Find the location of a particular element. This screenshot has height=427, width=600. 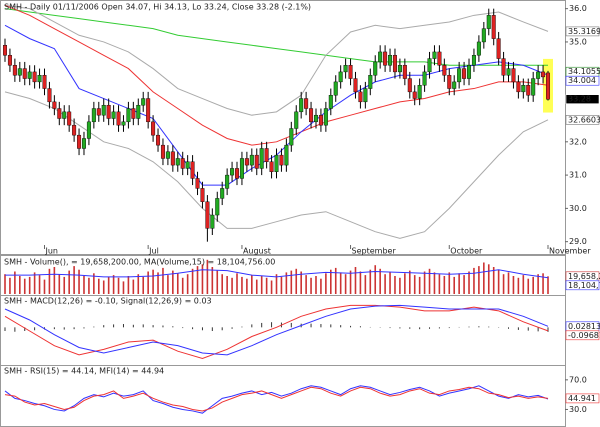

y-tick-label: 36.0 is located at coordinates (578, 8).